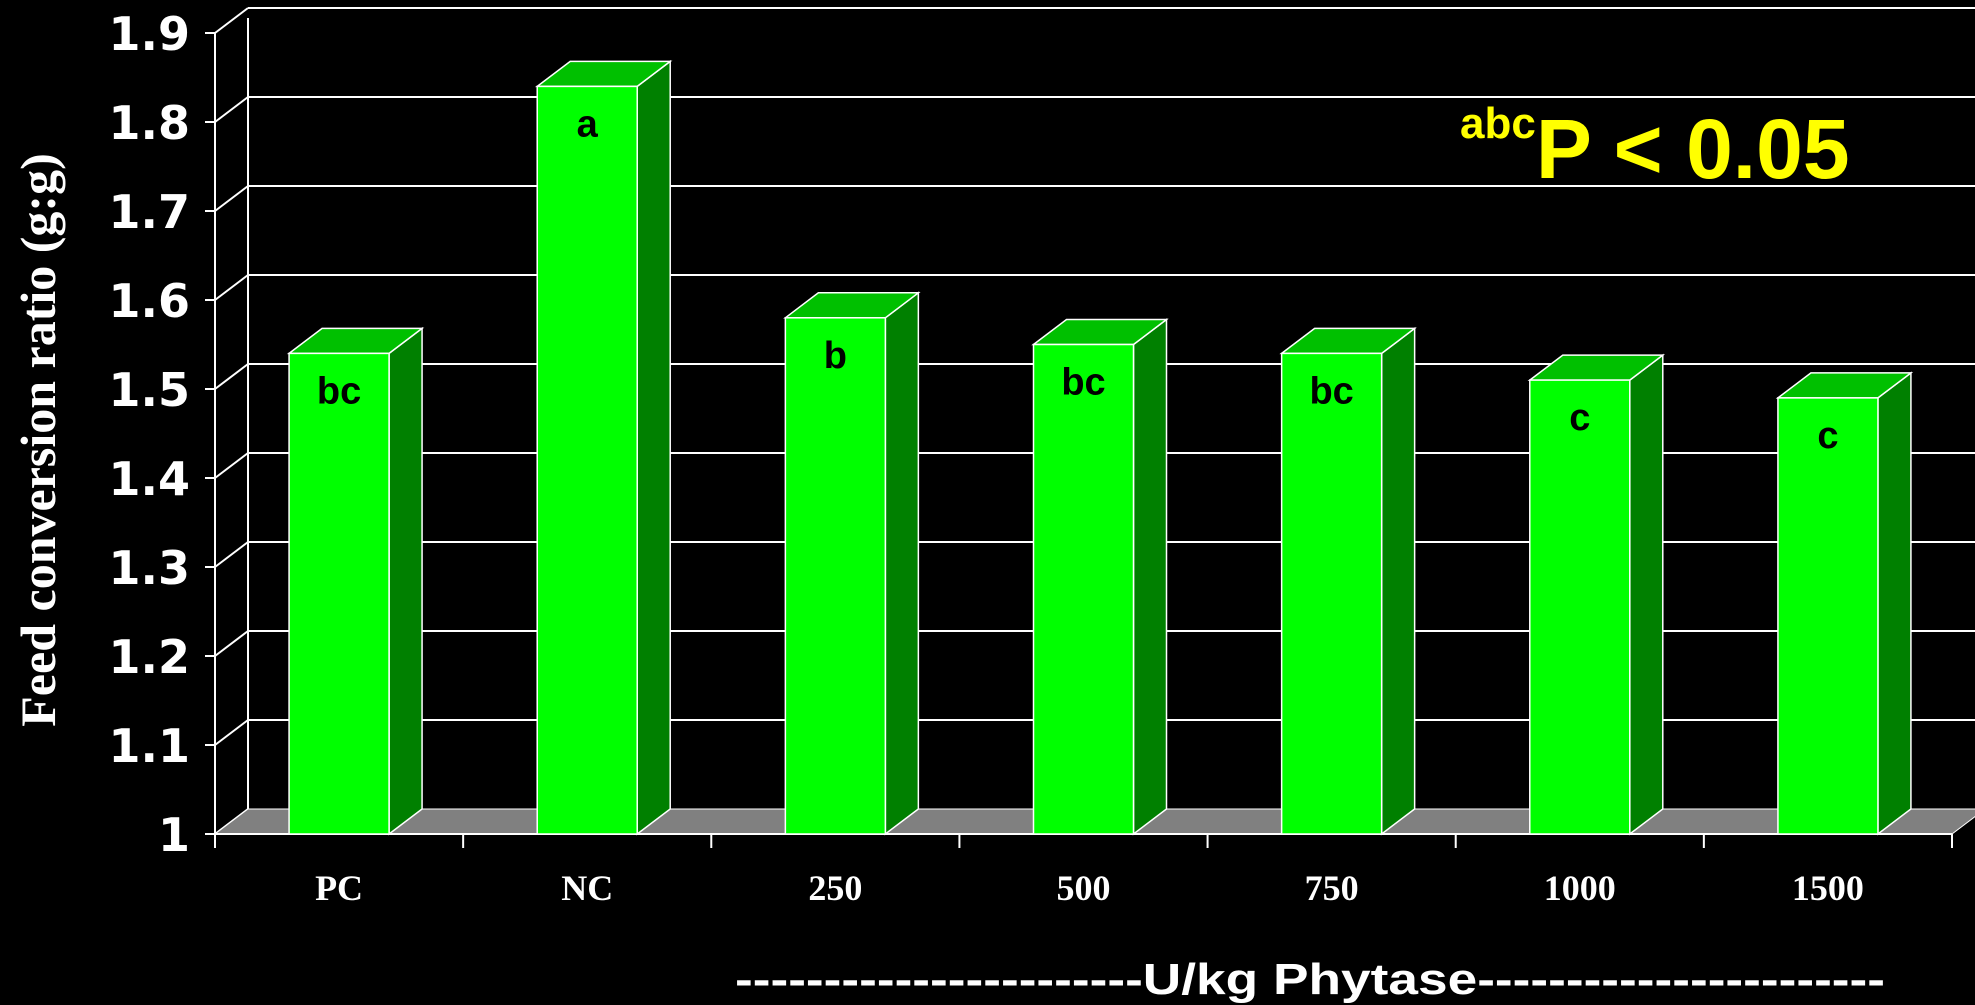 The image size is (1975, 1005). I want to click on y-axis-label: Feed conversion ratio (g:g), so click(38, 439).